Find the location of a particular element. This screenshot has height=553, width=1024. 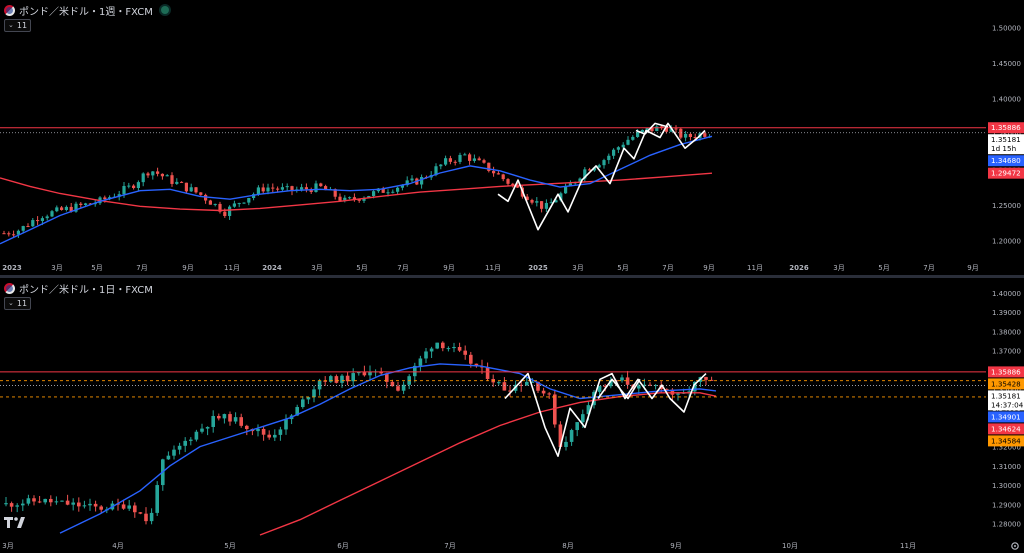

chevron-down-icon: ⌄ is located at coordinates (11, 25).